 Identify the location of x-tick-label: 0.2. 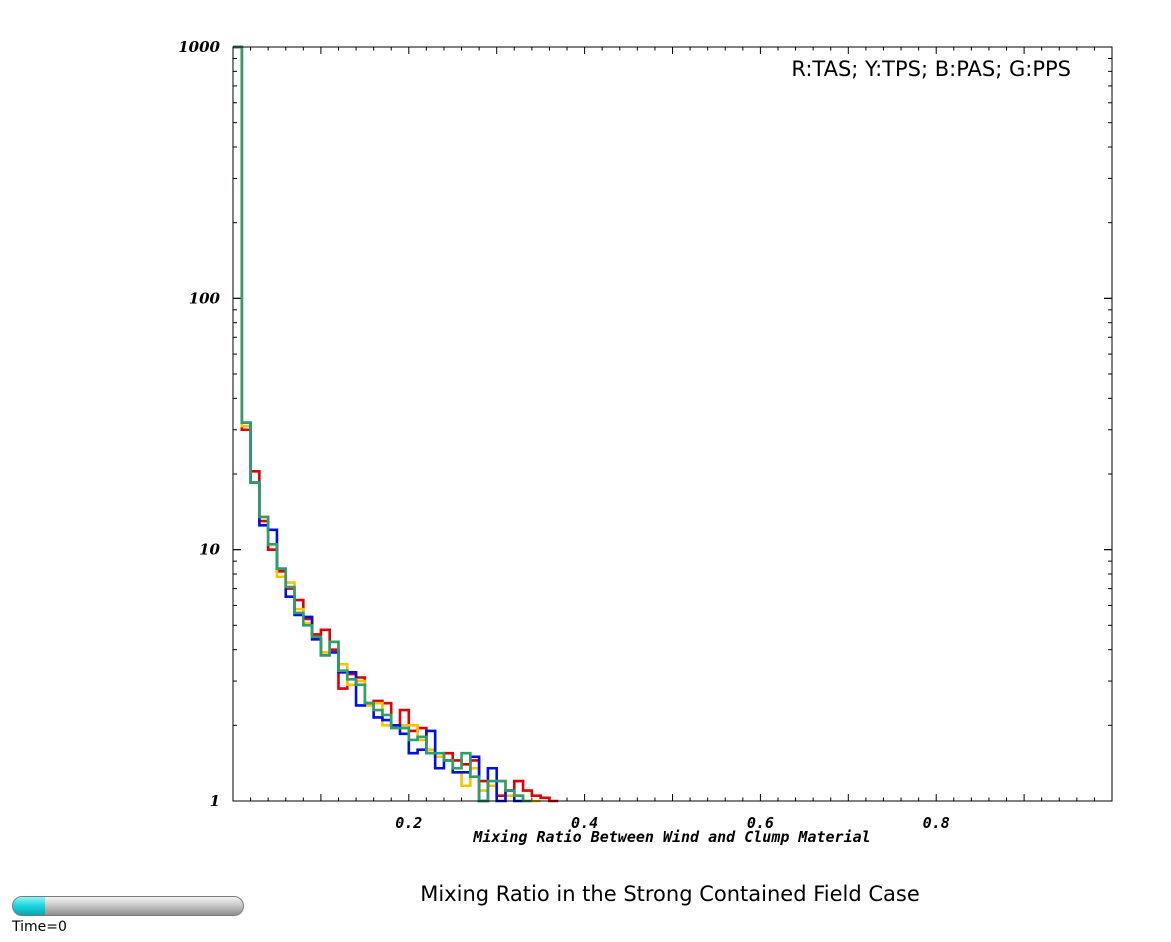
(408, 823).